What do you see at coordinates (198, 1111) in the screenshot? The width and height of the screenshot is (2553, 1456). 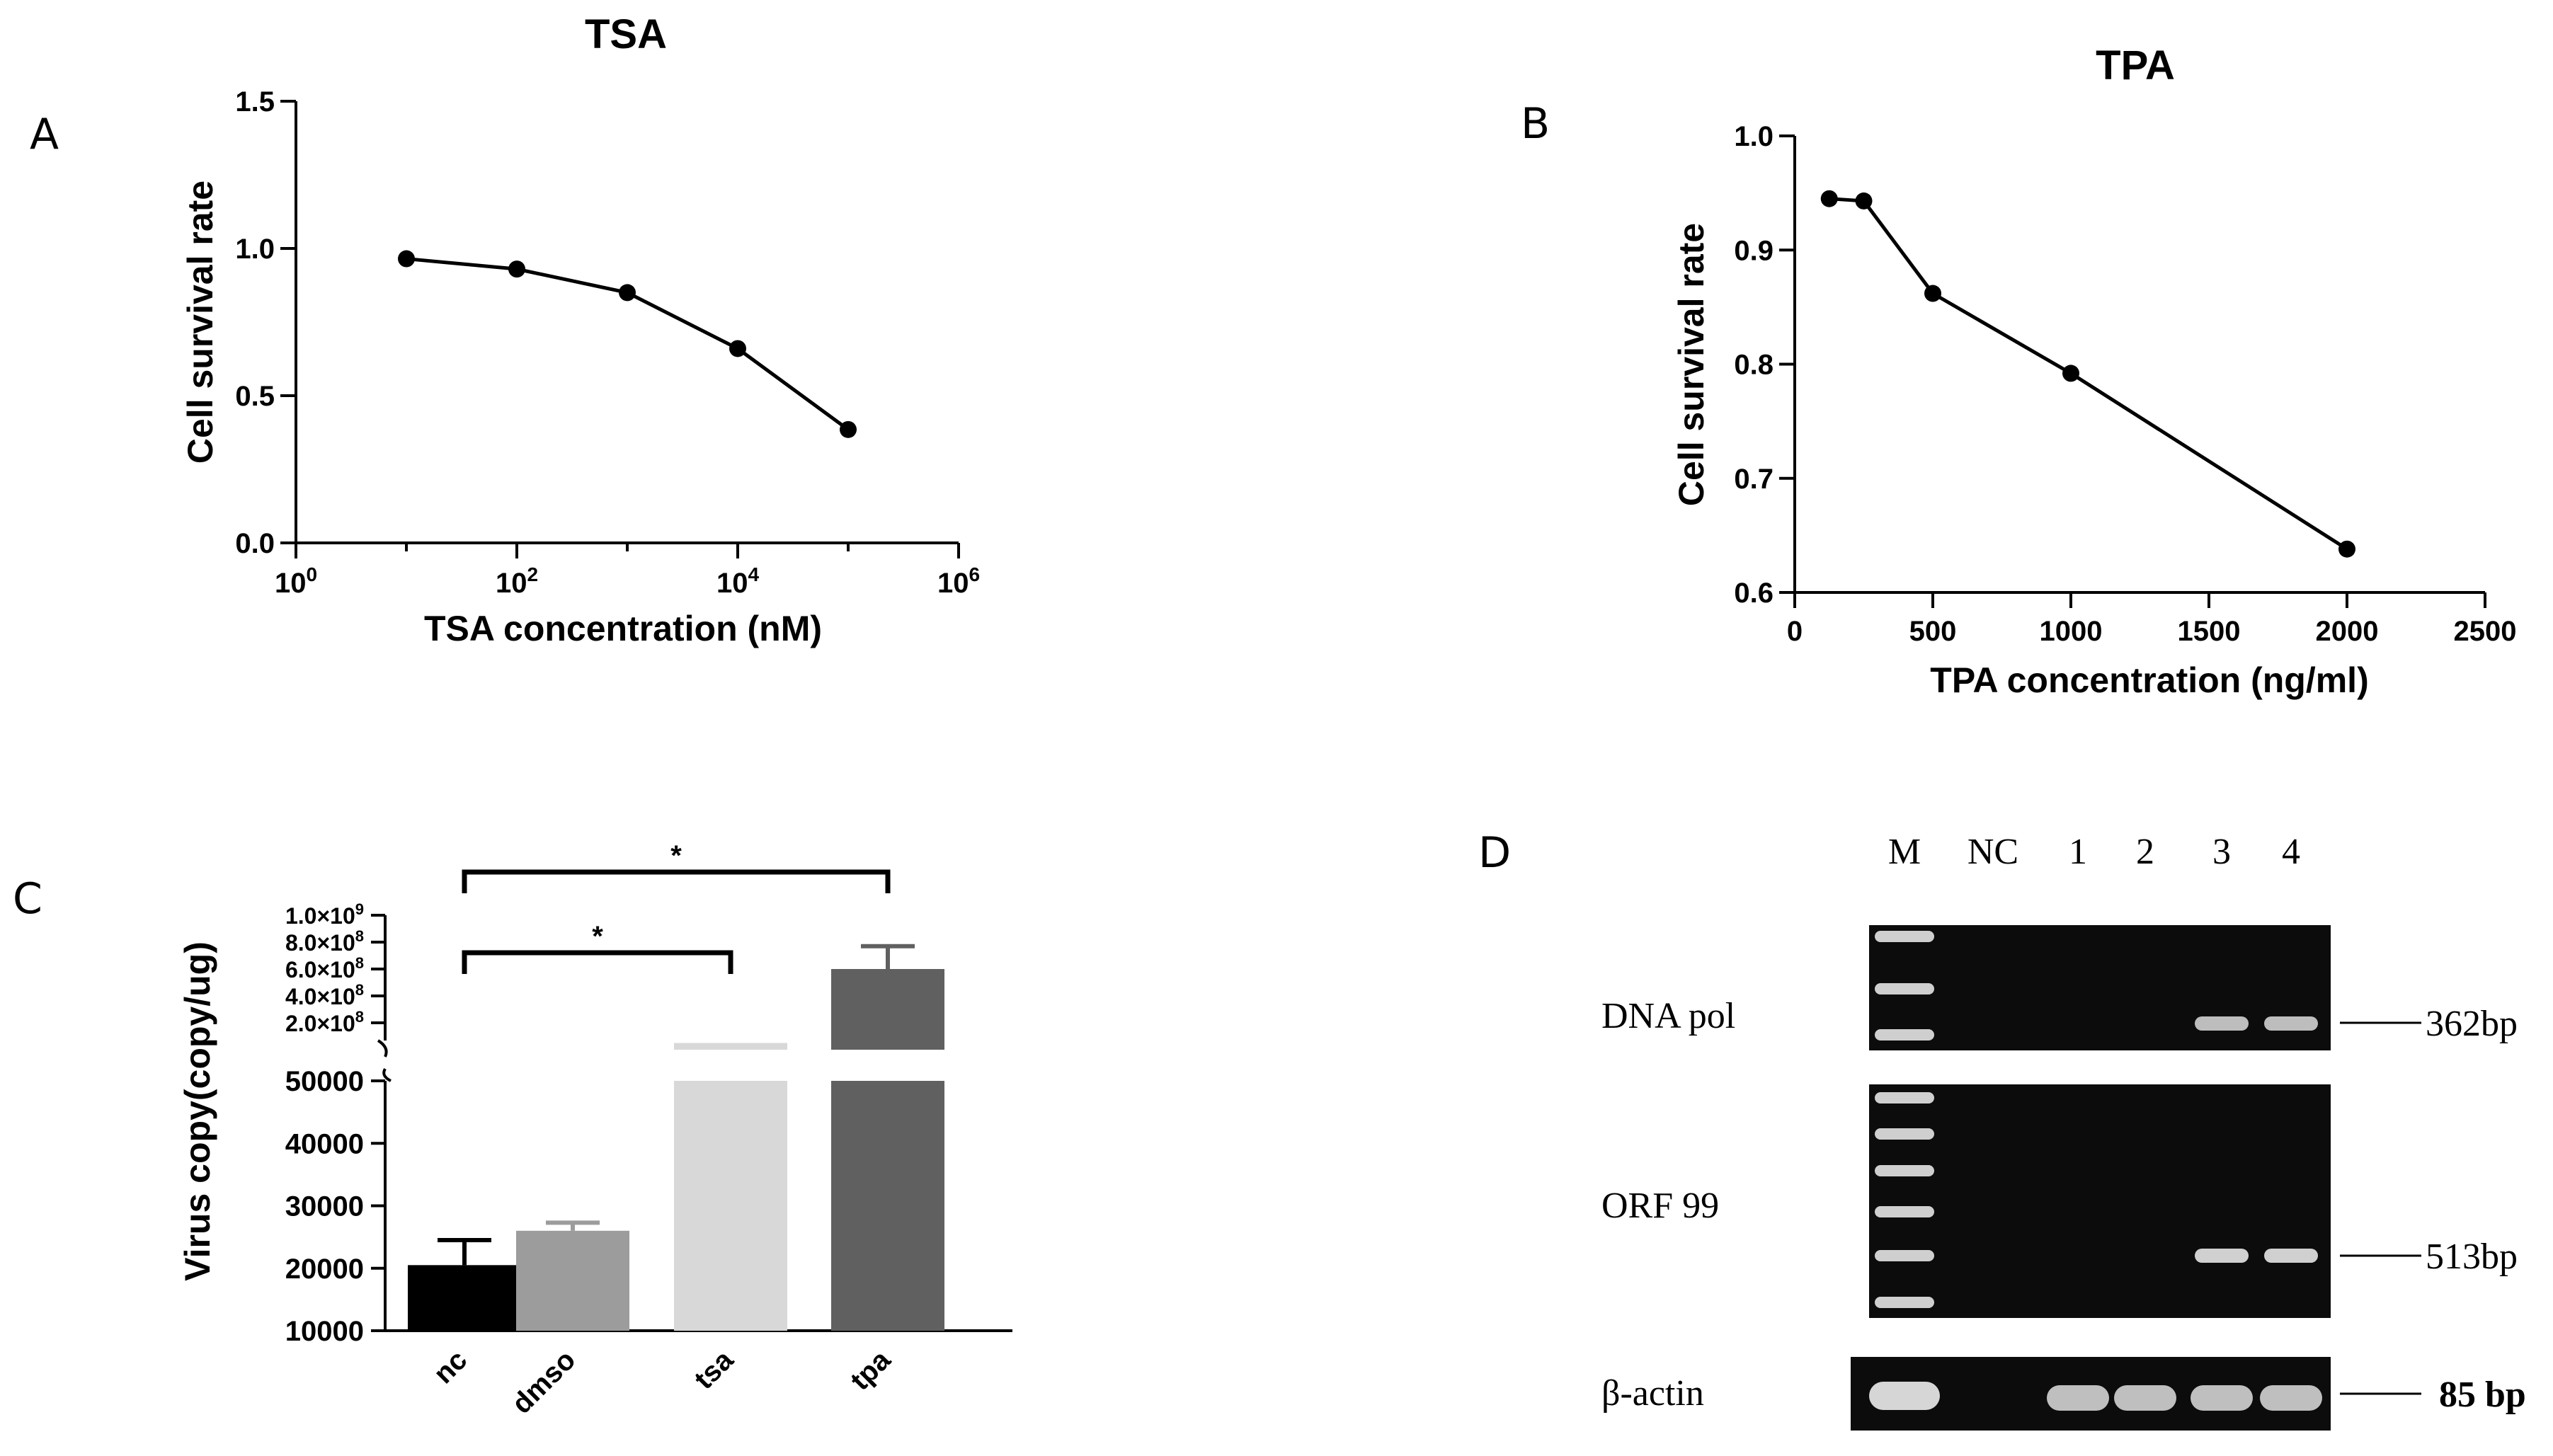 I see `chart-c-ylabel: Virus copy(copy/ug)` at bounding box center [198, 1111].